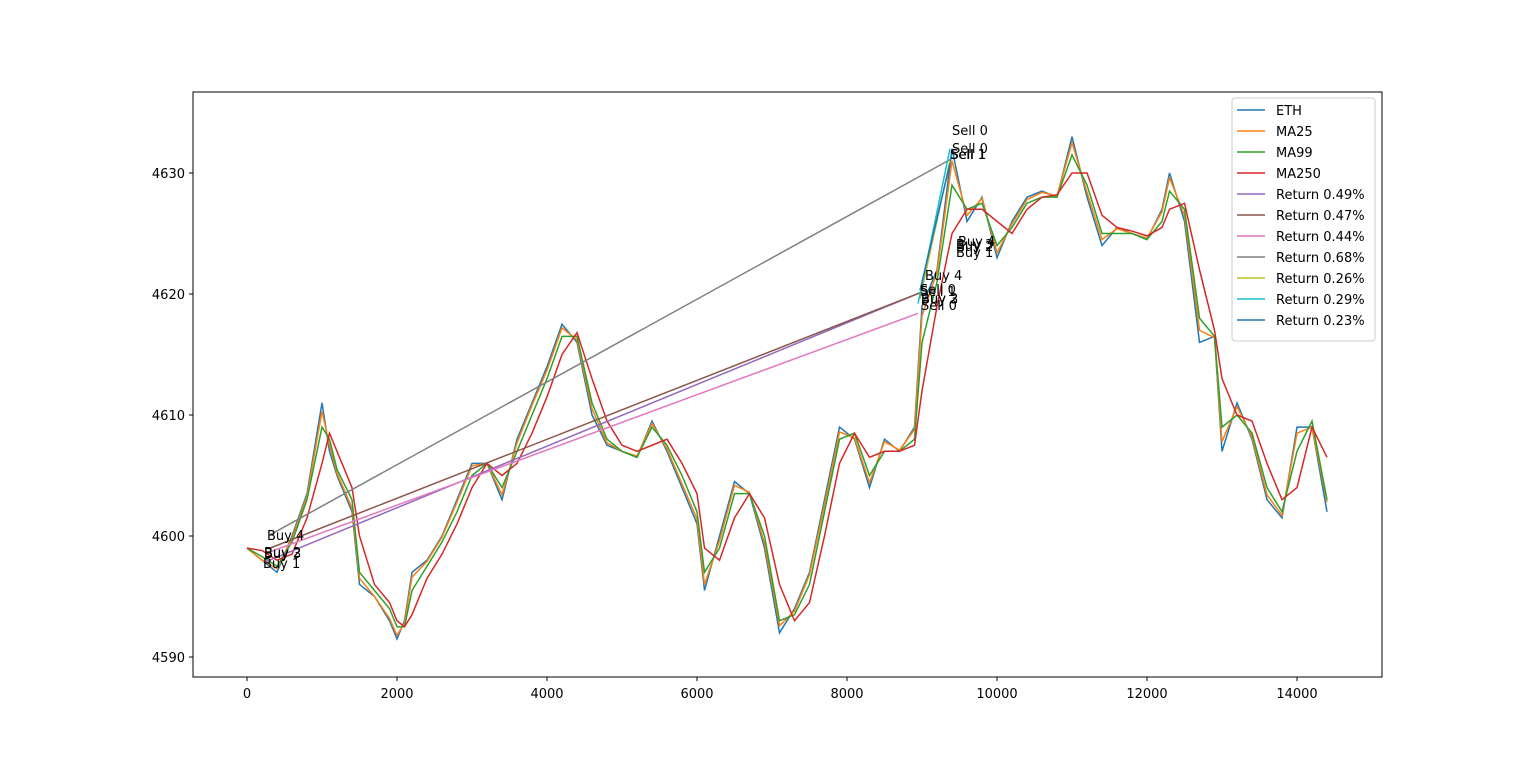 This screenshot has height=765, width=1536. I want to click on y-tick-label: 4620, so click(168, 295).